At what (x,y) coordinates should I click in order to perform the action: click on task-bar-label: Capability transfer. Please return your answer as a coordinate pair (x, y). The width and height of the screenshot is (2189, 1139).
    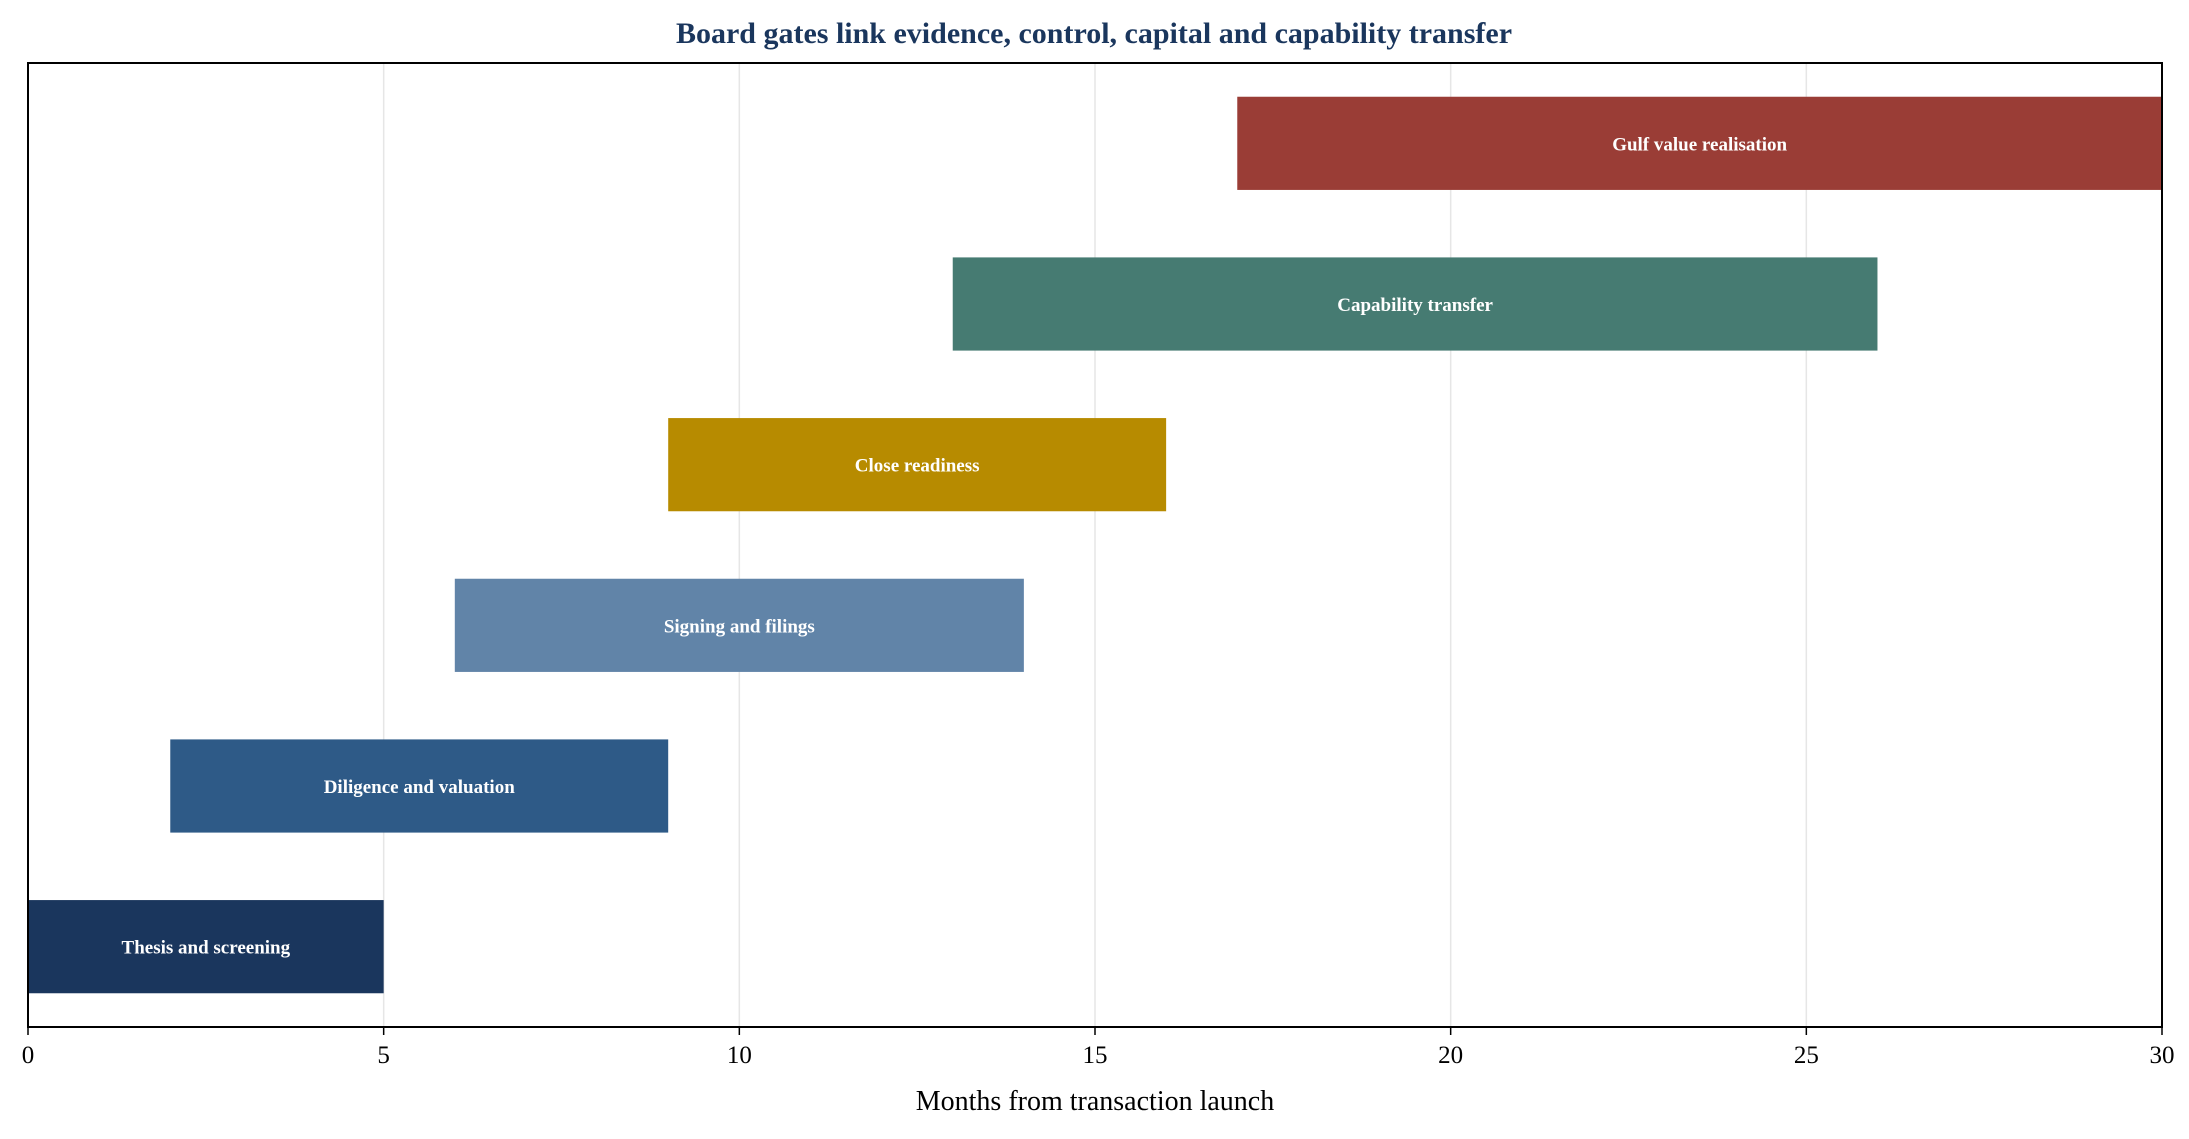
    Looking at the image, I should click on (1415, 305).